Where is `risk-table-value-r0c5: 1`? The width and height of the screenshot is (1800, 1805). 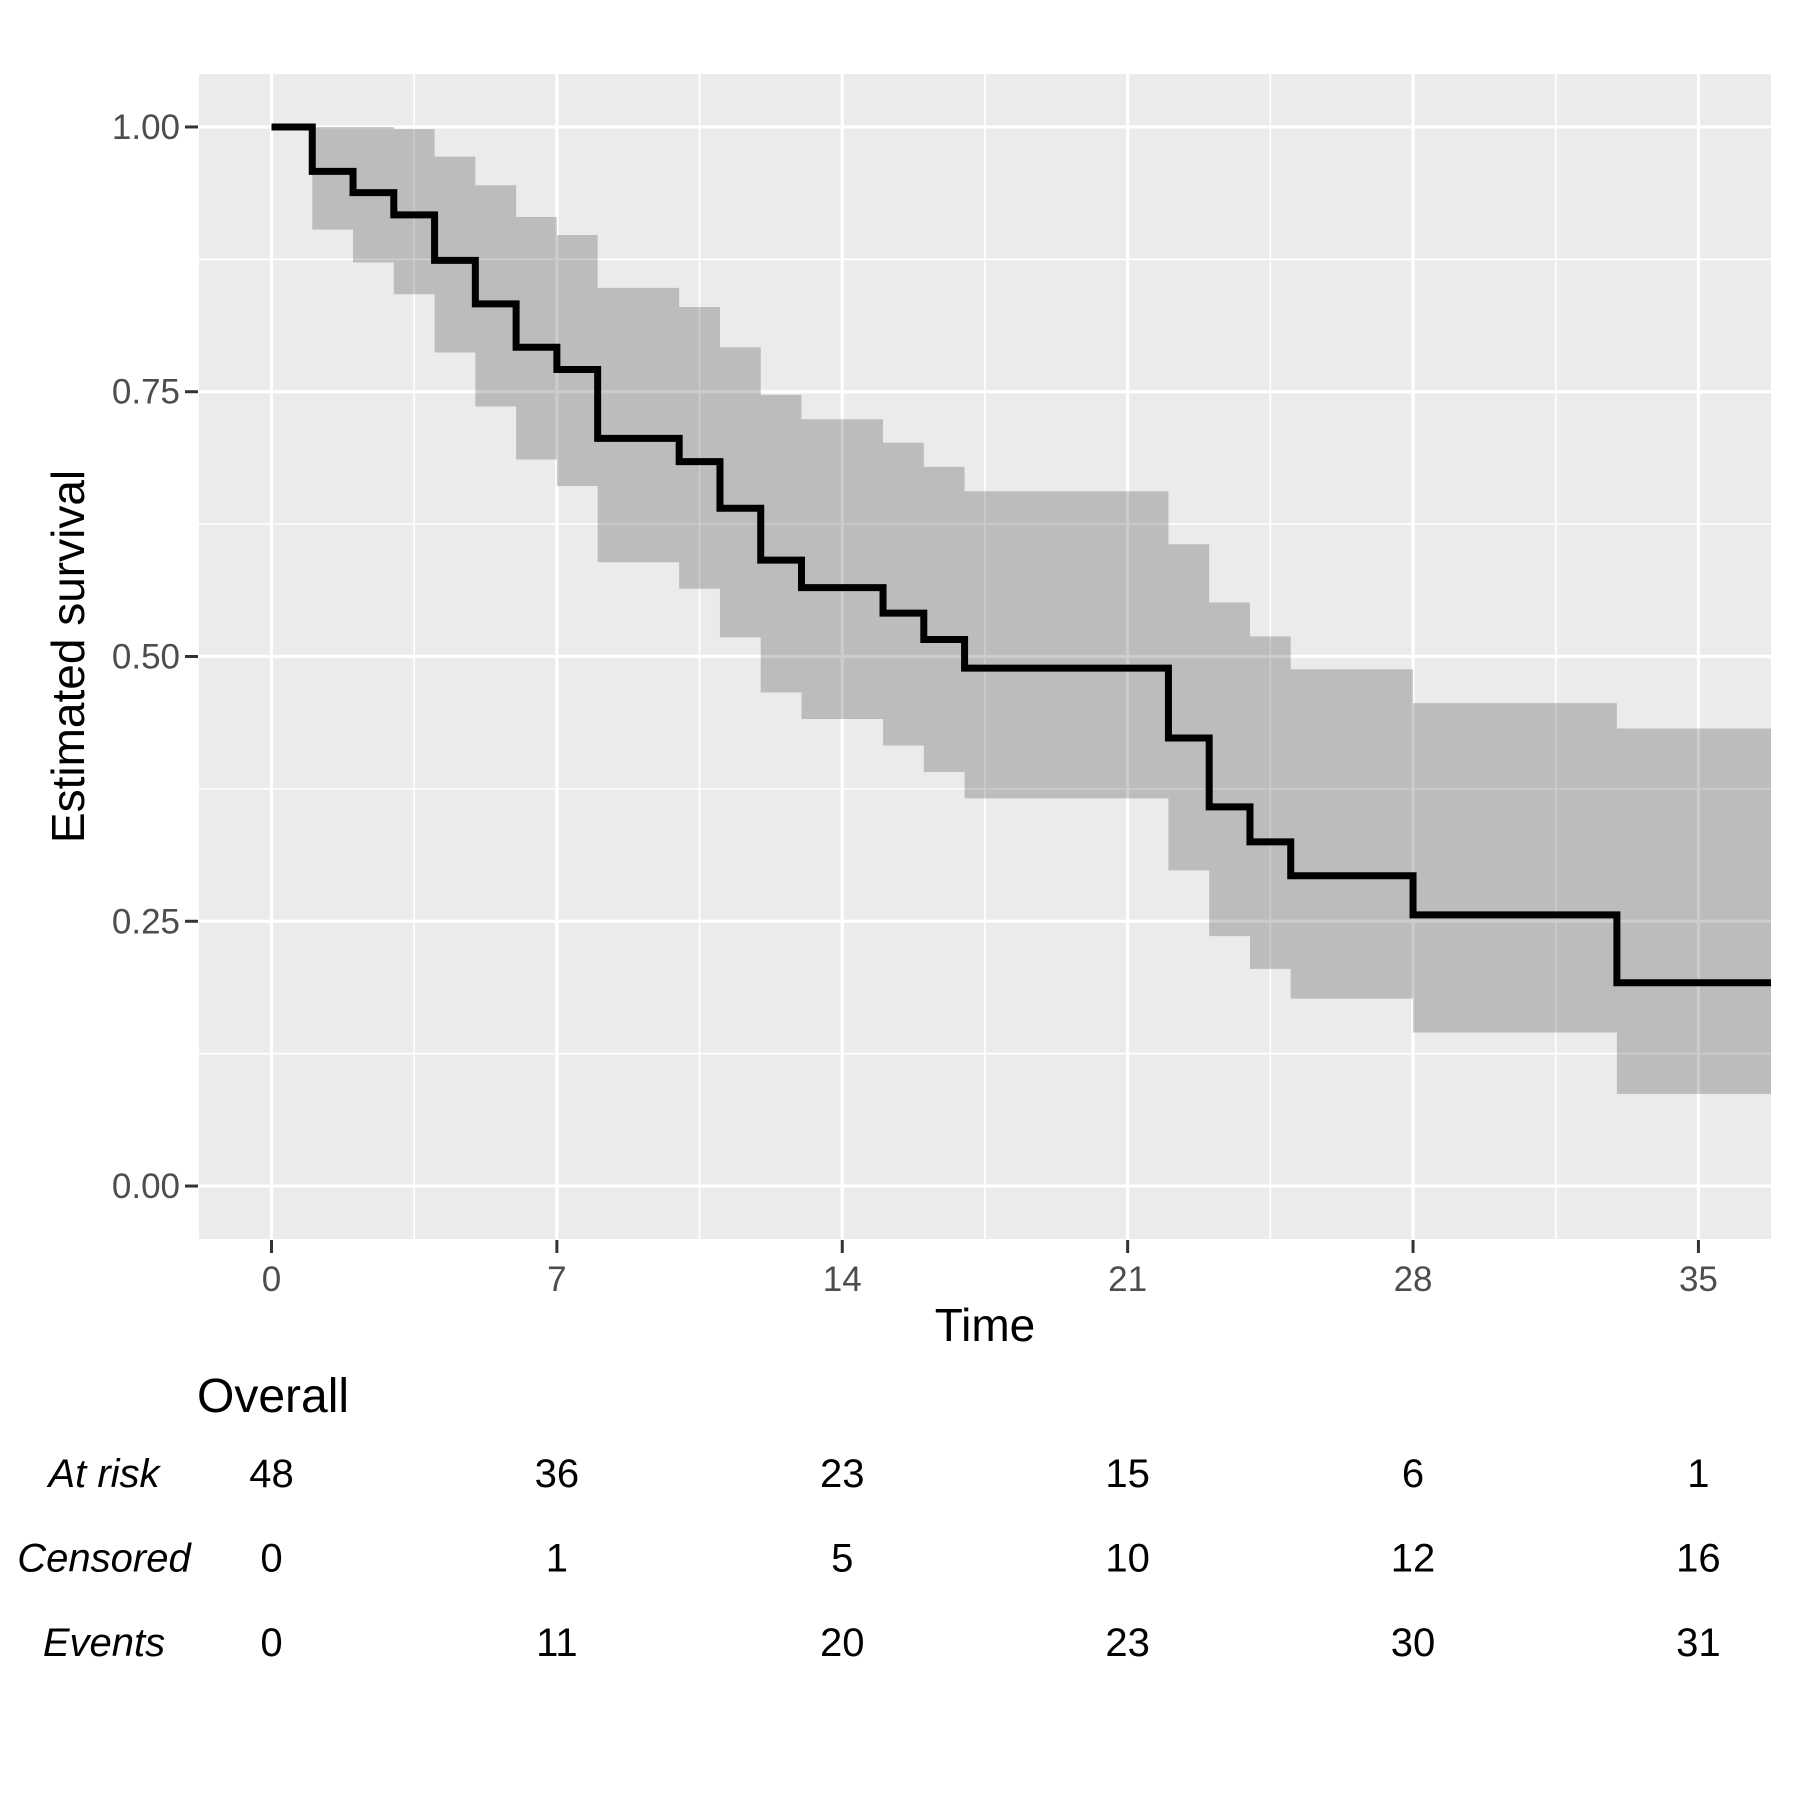
risk-table-value-r0c5: 1 is located at coordinates (1698, 1474).